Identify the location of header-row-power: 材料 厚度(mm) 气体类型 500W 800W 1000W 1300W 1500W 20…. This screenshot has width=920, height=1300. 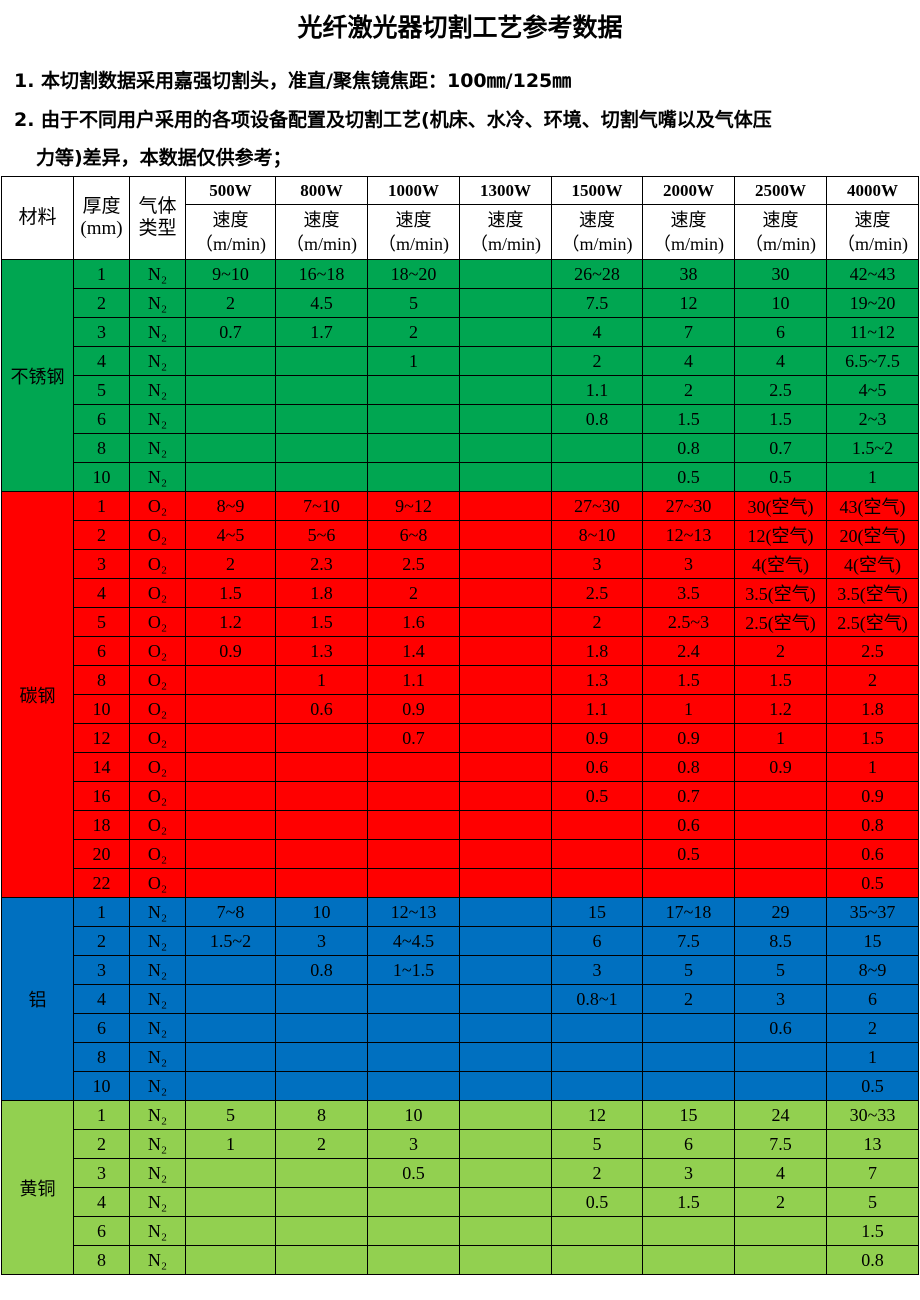
(460, 218).